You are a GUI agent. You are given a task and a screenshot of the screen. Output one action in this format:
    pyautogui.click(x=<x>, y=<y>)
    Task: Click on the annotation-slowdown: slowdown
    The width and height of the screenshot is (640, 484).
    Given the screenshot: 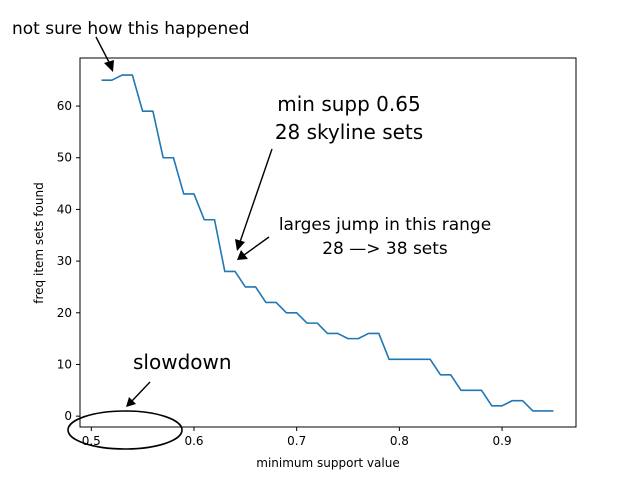 What is the action you would take?
    pyautogui.click(x=149, y=400)
    